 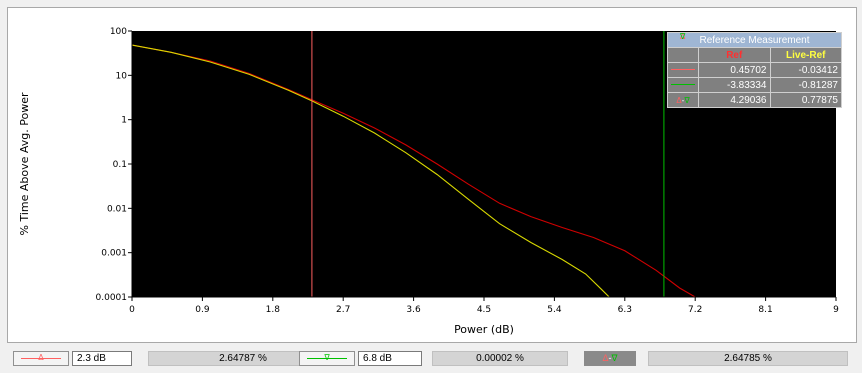 What do you see at coordinates (124, 121) in the screenshot?
I see `y-tick-label: 1` at bounding box center [124, 121].